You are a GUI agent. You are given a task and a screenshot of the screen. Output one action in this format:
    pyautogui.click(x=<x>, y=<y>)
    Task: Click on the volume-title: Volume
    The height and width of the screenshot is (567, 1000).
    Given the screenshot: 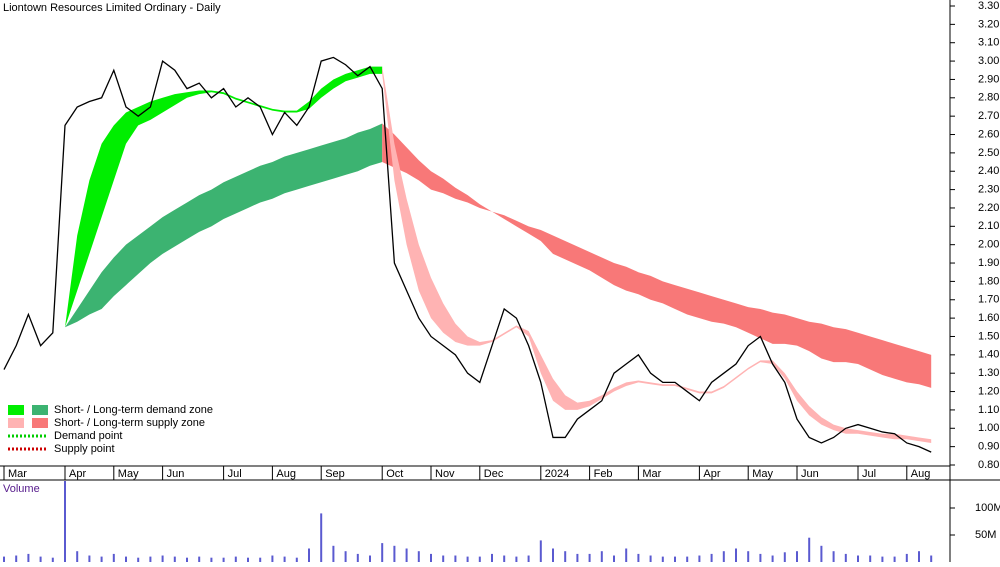 What is the action you would take?
    pyautogui.click(x=21, y=489)
    